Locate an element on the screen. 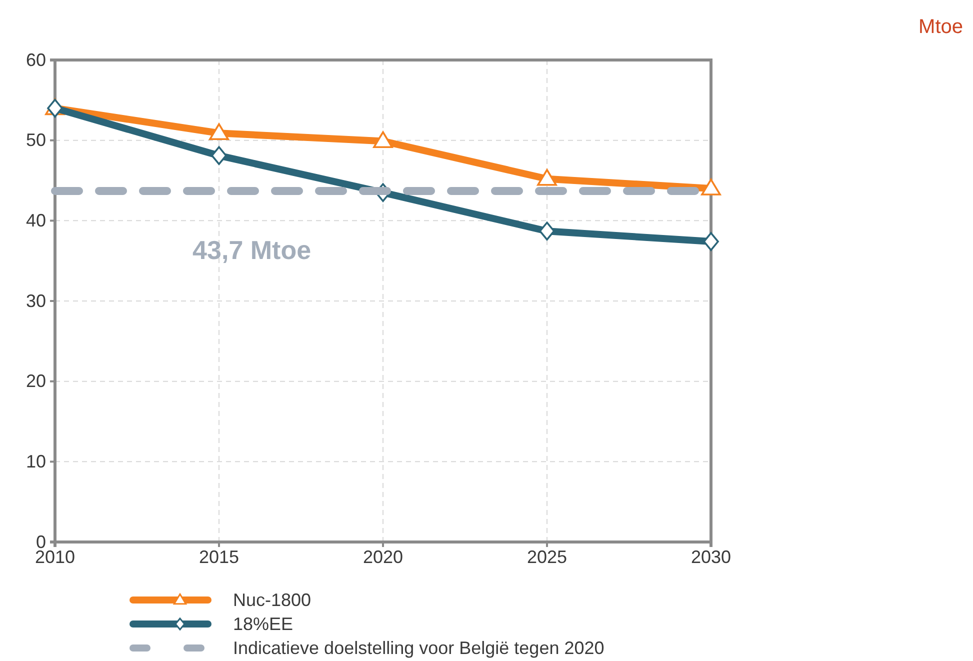 The height and width of the screenshot is (661, 973). x-tick-label: 2030 is located at coordinates (711, 556).